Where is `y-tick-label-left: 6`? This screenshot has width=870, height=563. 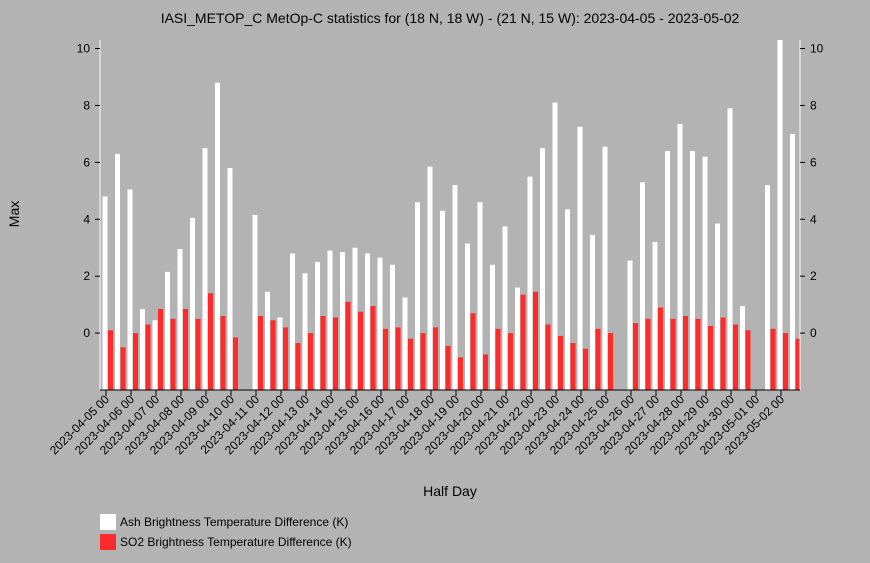 y-tick-label-left: 6 is located at coordinates (86, 162).